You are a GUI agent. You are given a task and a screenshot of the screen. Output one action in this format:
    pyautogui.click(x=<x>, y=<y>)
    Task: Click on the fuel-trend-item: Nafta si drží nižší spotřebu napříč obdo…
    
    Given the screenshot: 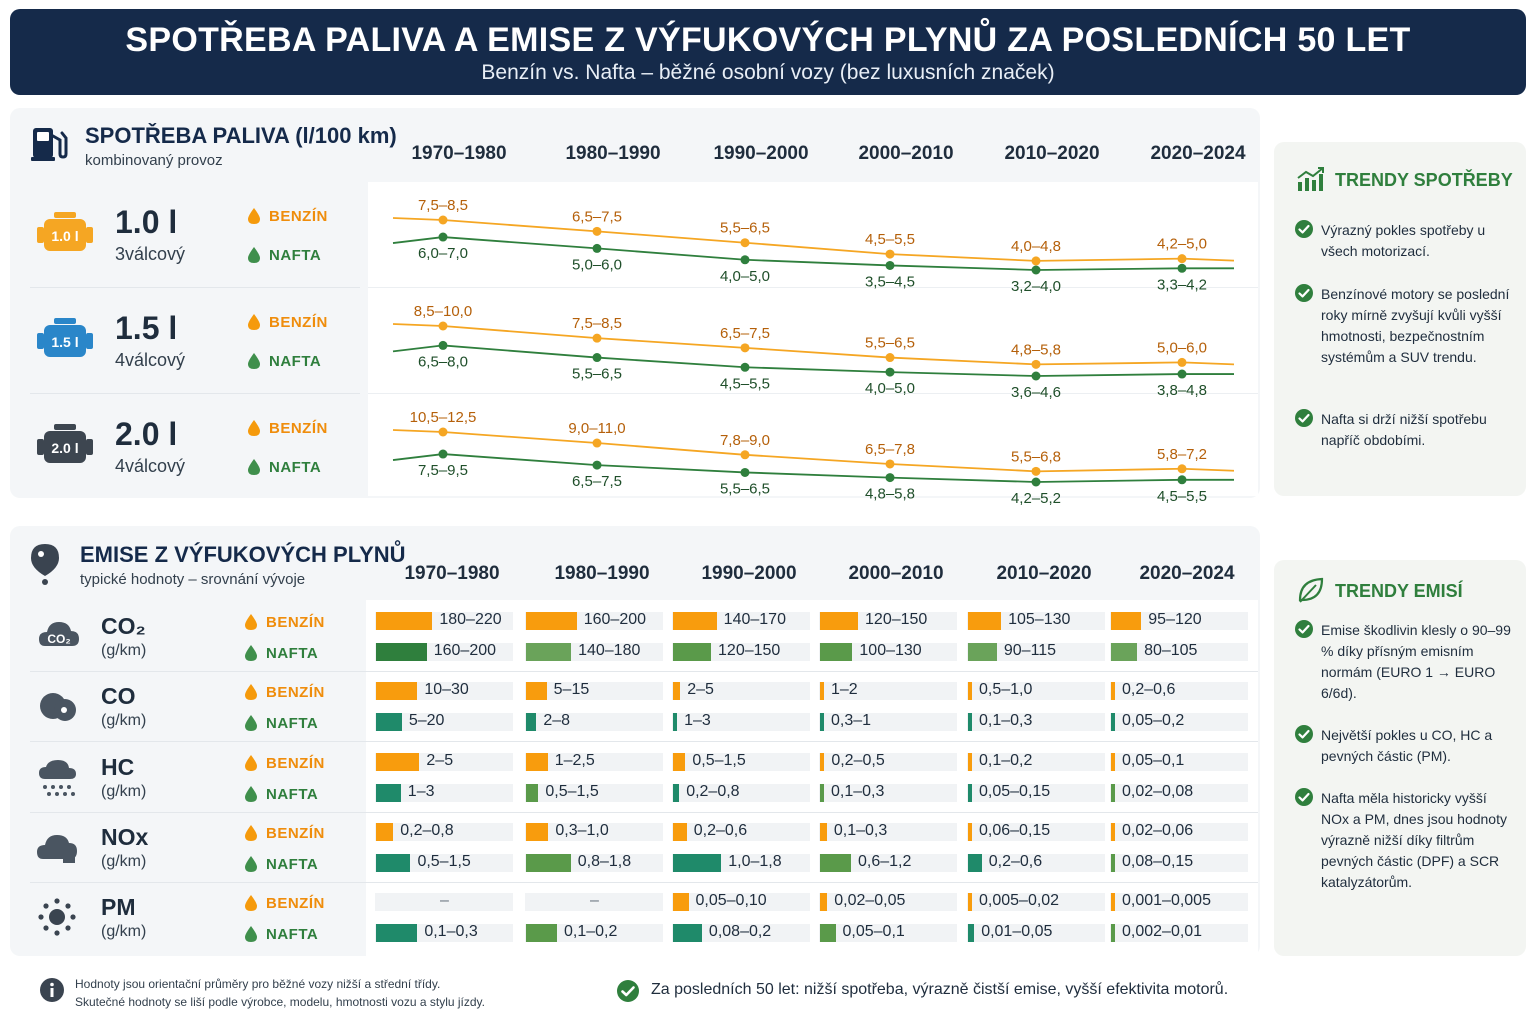 What is the action you would take?
    pyautogui.click(x=1404, y=429)
    